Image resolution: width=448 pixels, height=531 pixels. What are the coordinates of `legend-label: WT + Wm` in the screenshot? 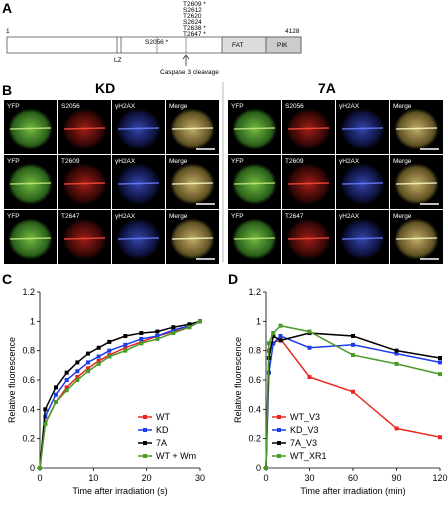 It's located at (176, 456).